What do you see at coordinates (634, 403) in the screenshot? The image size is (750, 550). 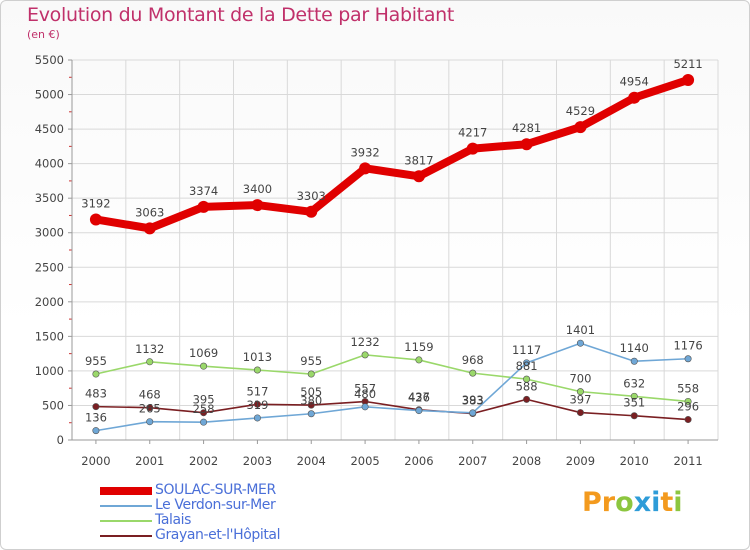 I see `data-label: 351` at bounding box center [634, 403].